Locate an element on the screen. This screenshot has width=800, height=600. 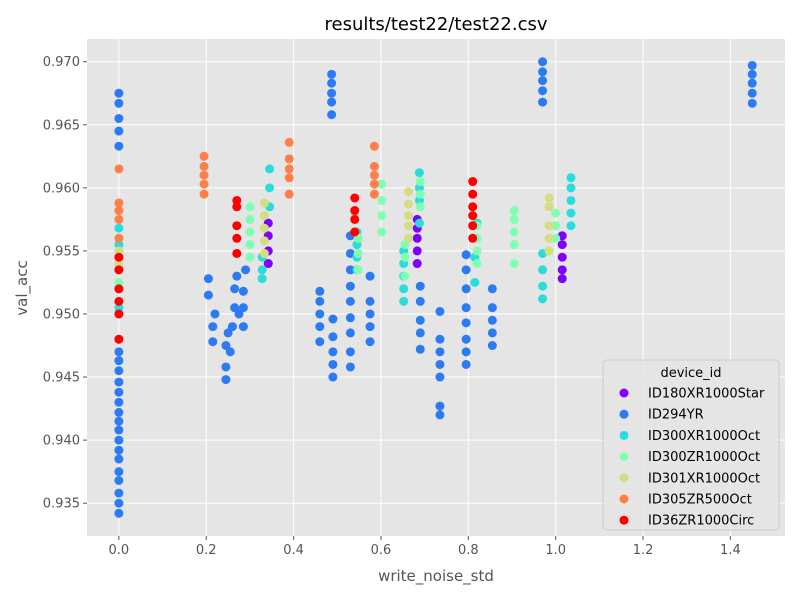
legend-title: device_id is located at coordinates (690, 373).